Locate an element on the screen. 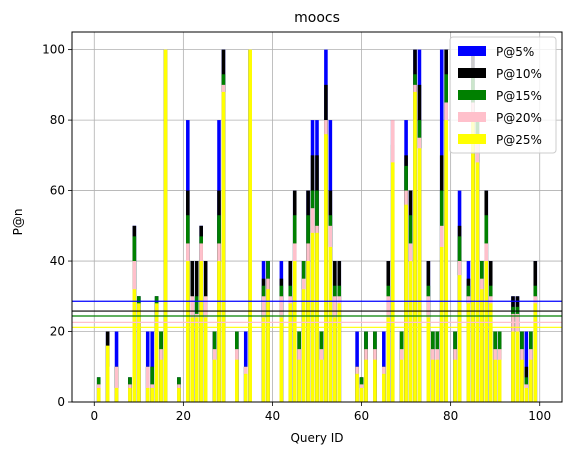 Image resolution: width=575 pixels, height=455 pixels. x-tick-label: 20 is located at coordinates (183, 416).